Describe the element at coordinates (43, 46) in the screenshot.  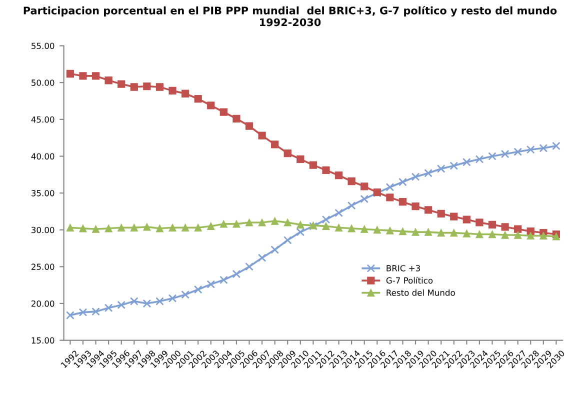
I see `y-tick-label: 55.00` at that location.